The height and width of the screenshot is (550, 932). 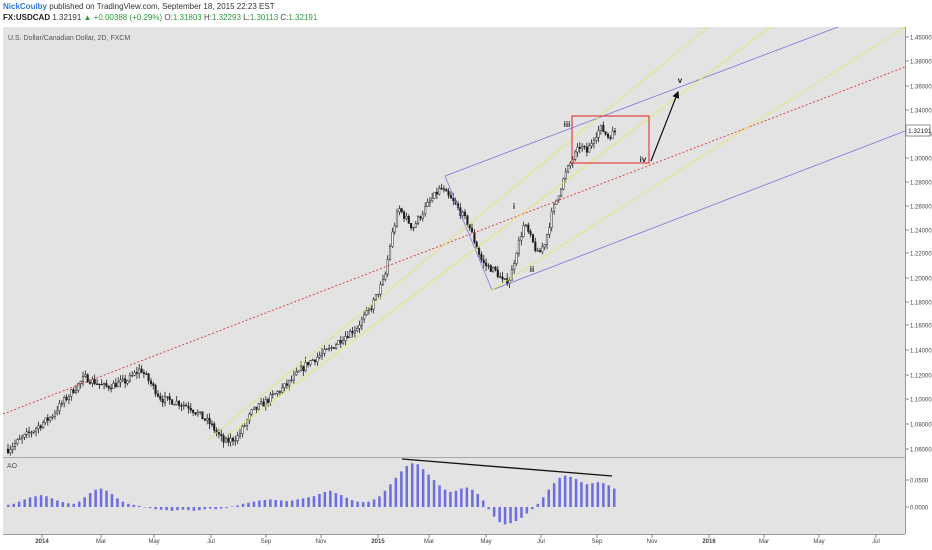 What do you see at coordinates (264, 17) in the screenshot?
I see `low-value: 1.30113` at bounding box center [264, 17].